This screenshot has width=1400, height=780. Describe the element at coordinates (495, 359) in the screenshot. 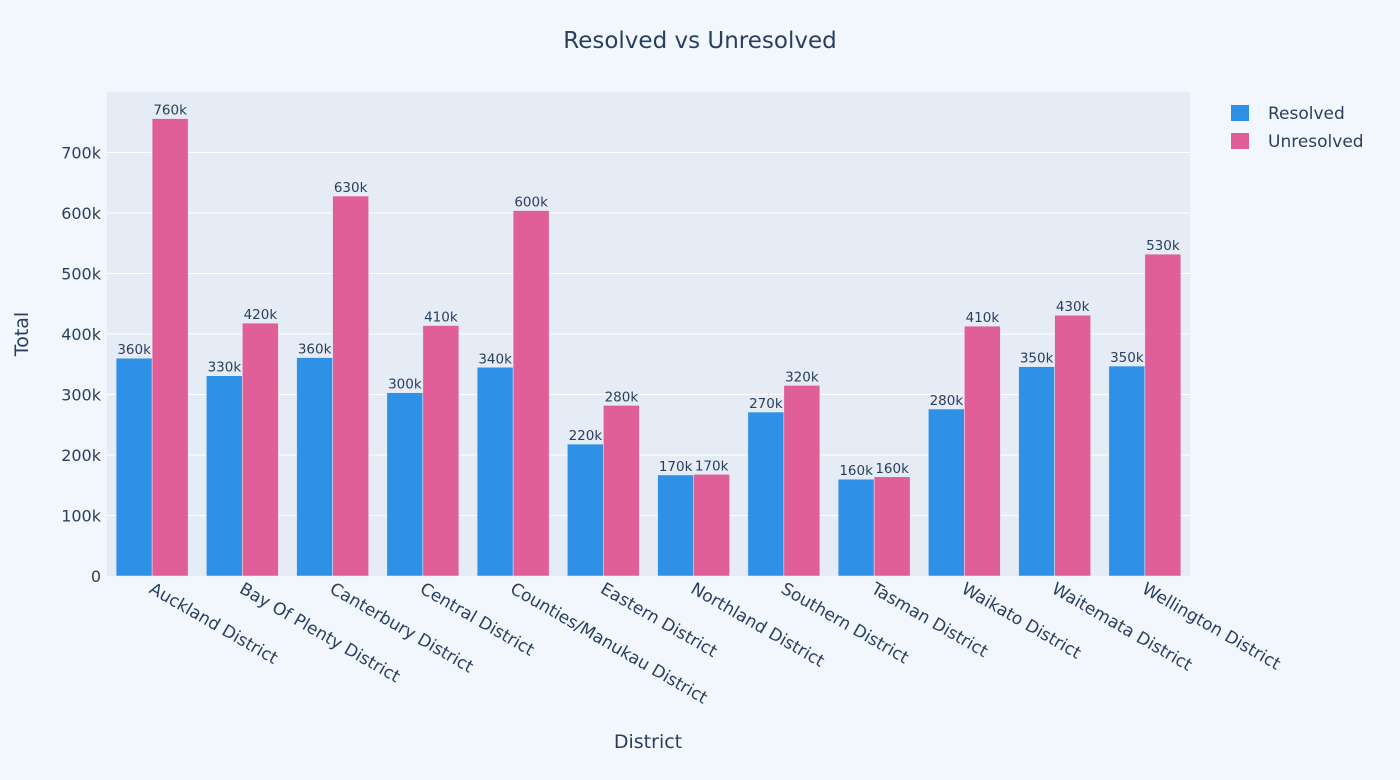

I see `data-label: 340k` at that location.